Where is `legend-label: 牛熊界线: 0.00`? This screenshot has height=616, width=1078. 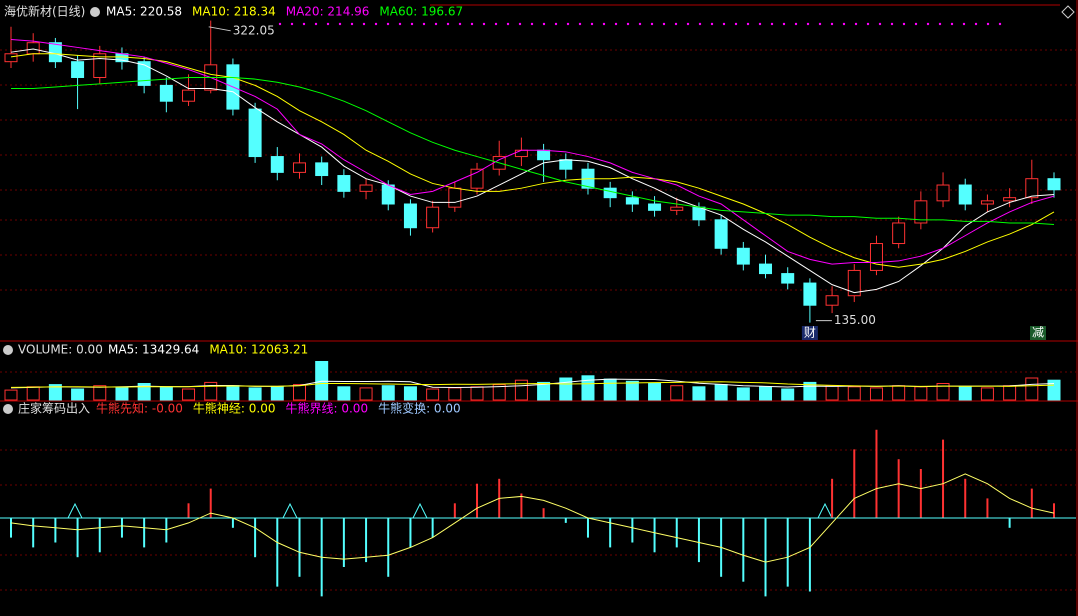
legend-label: 牛熊界线: 0.00 is located at coordinates (327, 408).